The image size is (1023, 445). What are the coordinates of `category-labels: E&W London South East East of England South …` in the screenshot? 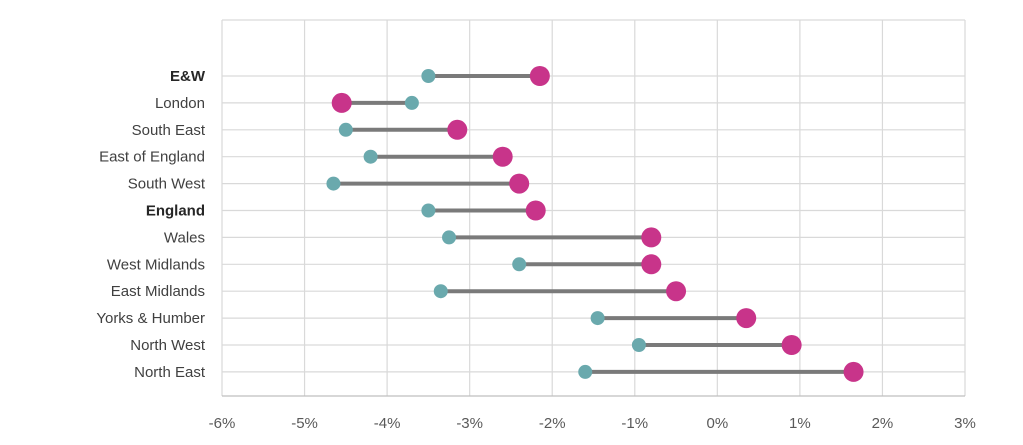 It's located at (150, 224).